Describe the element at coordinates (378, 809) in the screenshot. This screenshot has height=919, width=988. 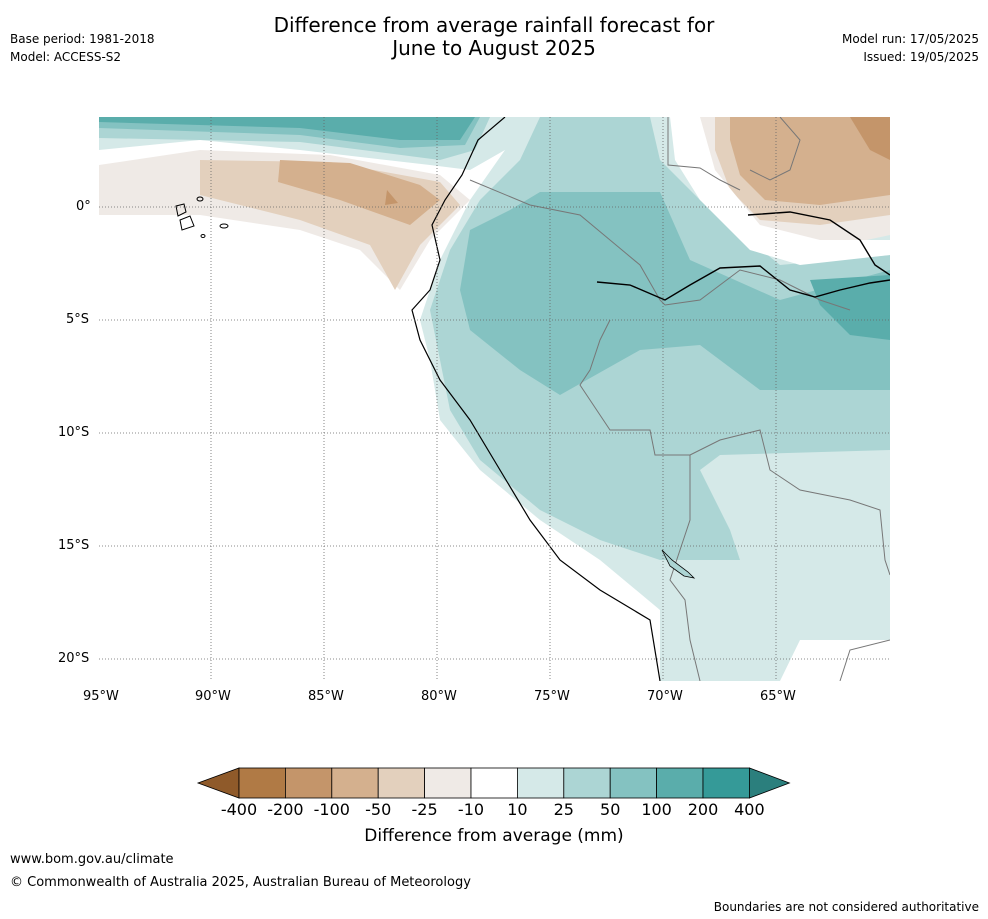
I see `colorbar-tick-label: -50` at that location.